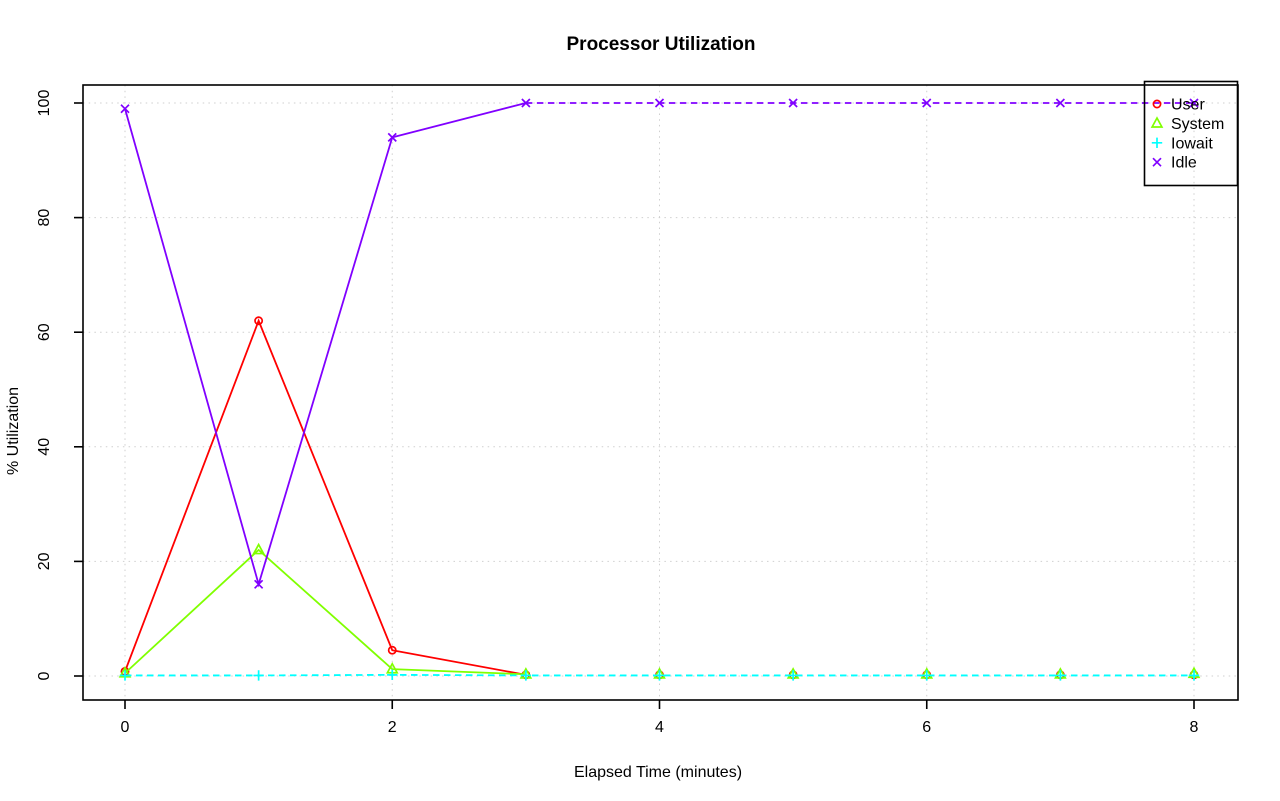 The height and width of the screenshot is (801, 1280). I want to click on legend-label: Idle, so click(1184, 163).